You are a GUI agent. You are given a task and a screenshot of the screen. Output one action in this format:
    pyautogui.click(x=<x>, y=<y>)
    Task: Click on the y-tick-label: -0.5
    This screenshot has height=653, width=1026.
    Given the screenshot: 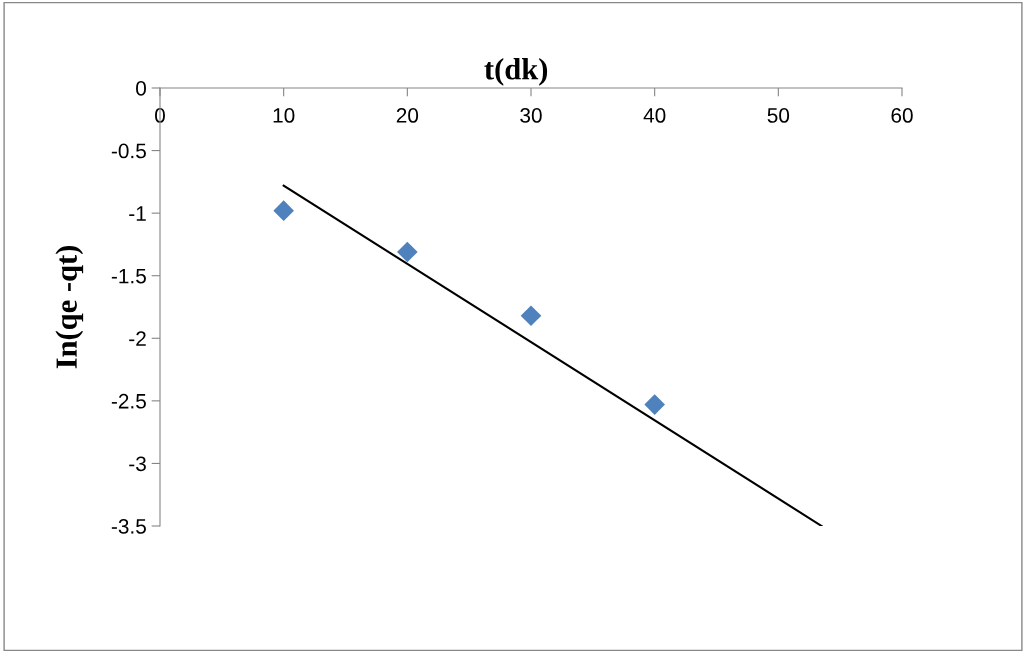 What is the action you would take?
    pyautogui.click(x=128, y=151)
    